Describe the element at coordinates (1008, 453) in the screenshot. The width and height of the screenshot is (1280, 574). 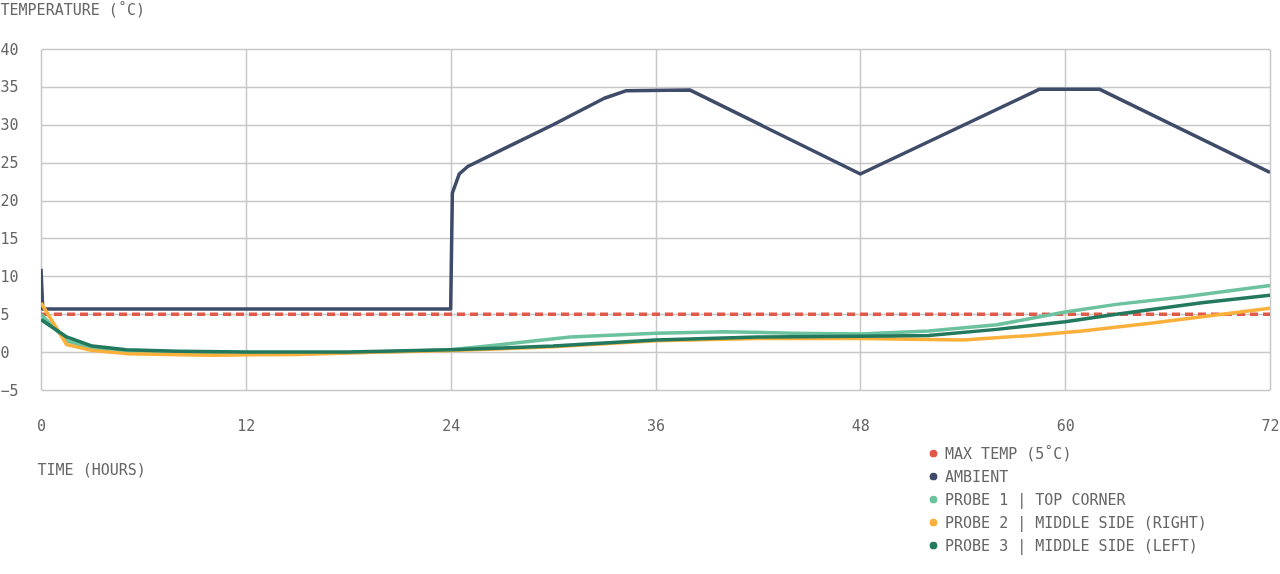
I see `legend-label: MAX TEMP (5˚C)` at that location.